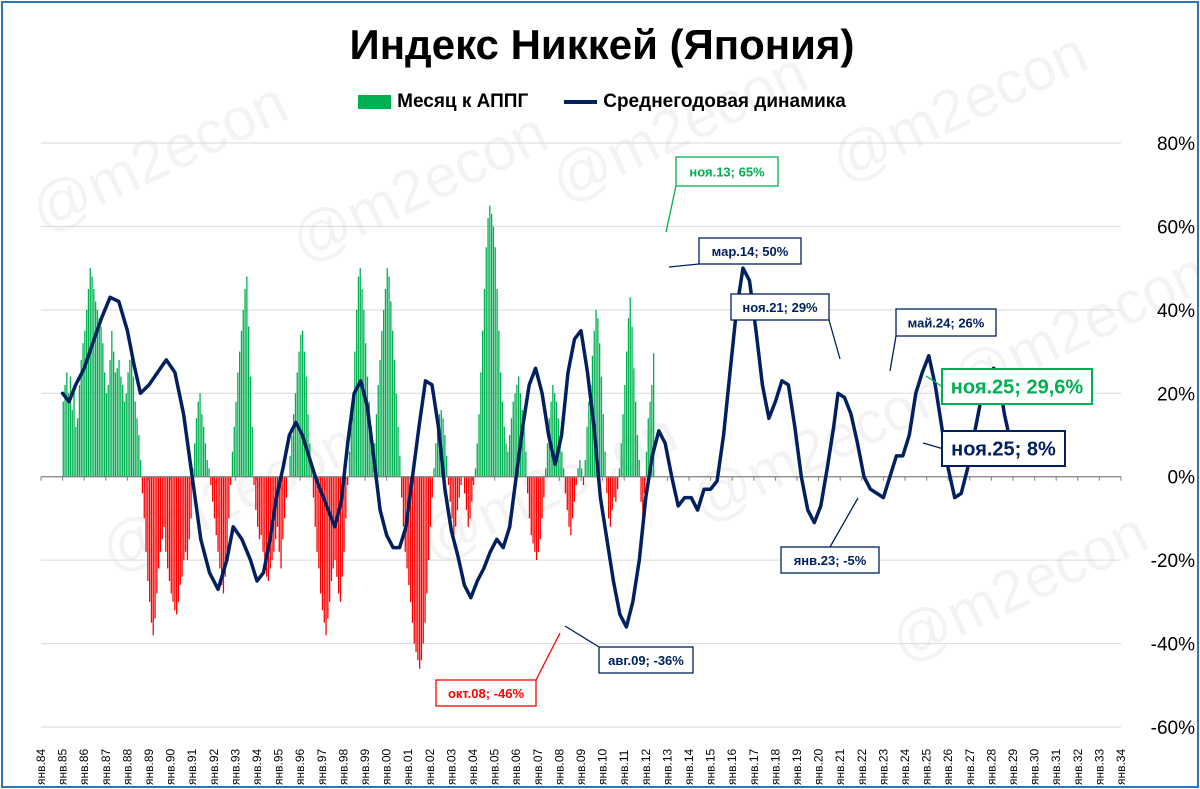  Describe the element at coordinates (127, 766) in the screenshot. I see `x-tick-label: янв.88` at that location.